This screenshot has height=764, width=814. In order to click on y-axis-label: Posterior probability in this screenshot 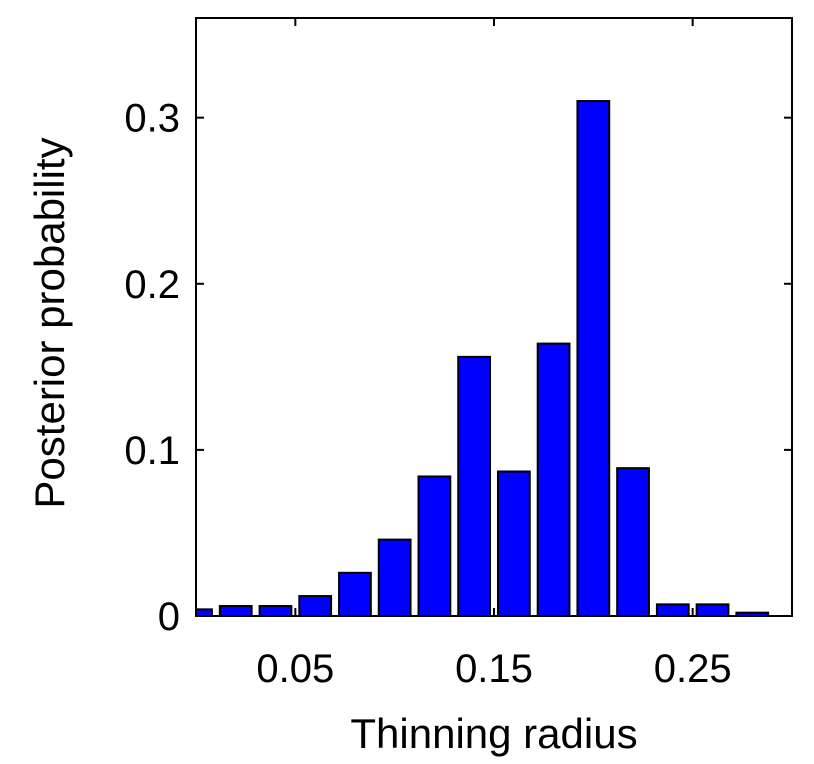, I will do `click(49, 322)`.